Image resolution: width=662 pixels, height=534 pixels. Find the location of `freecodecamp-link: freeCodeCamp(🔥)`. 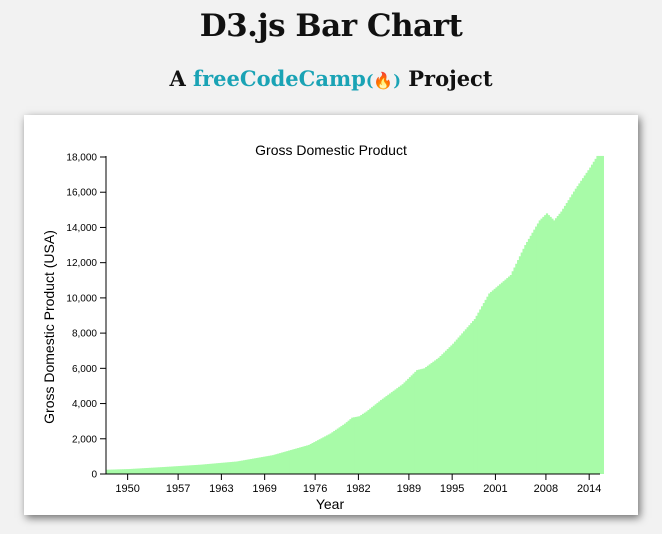

freecodecamp-link: freeCodeCamp(🔥) is located at coordinates (297, 78).